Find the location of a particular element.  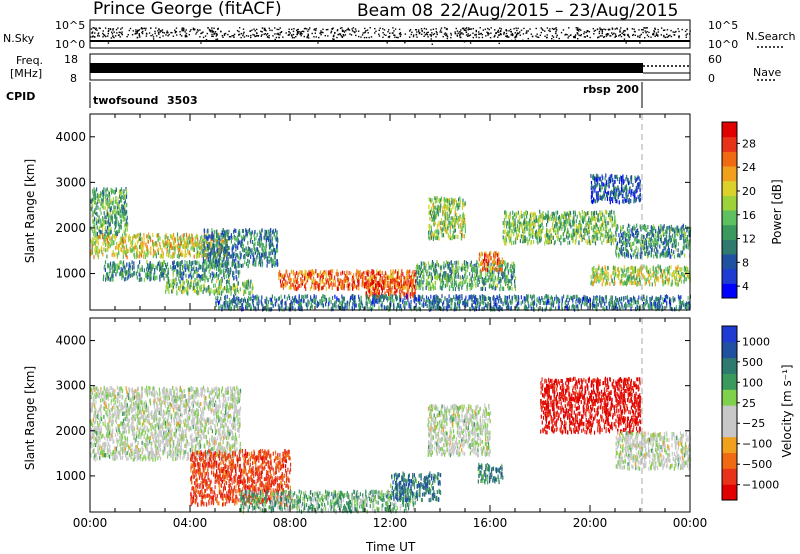

freq-unit: [MHz] is located at coordinates (26, 73).